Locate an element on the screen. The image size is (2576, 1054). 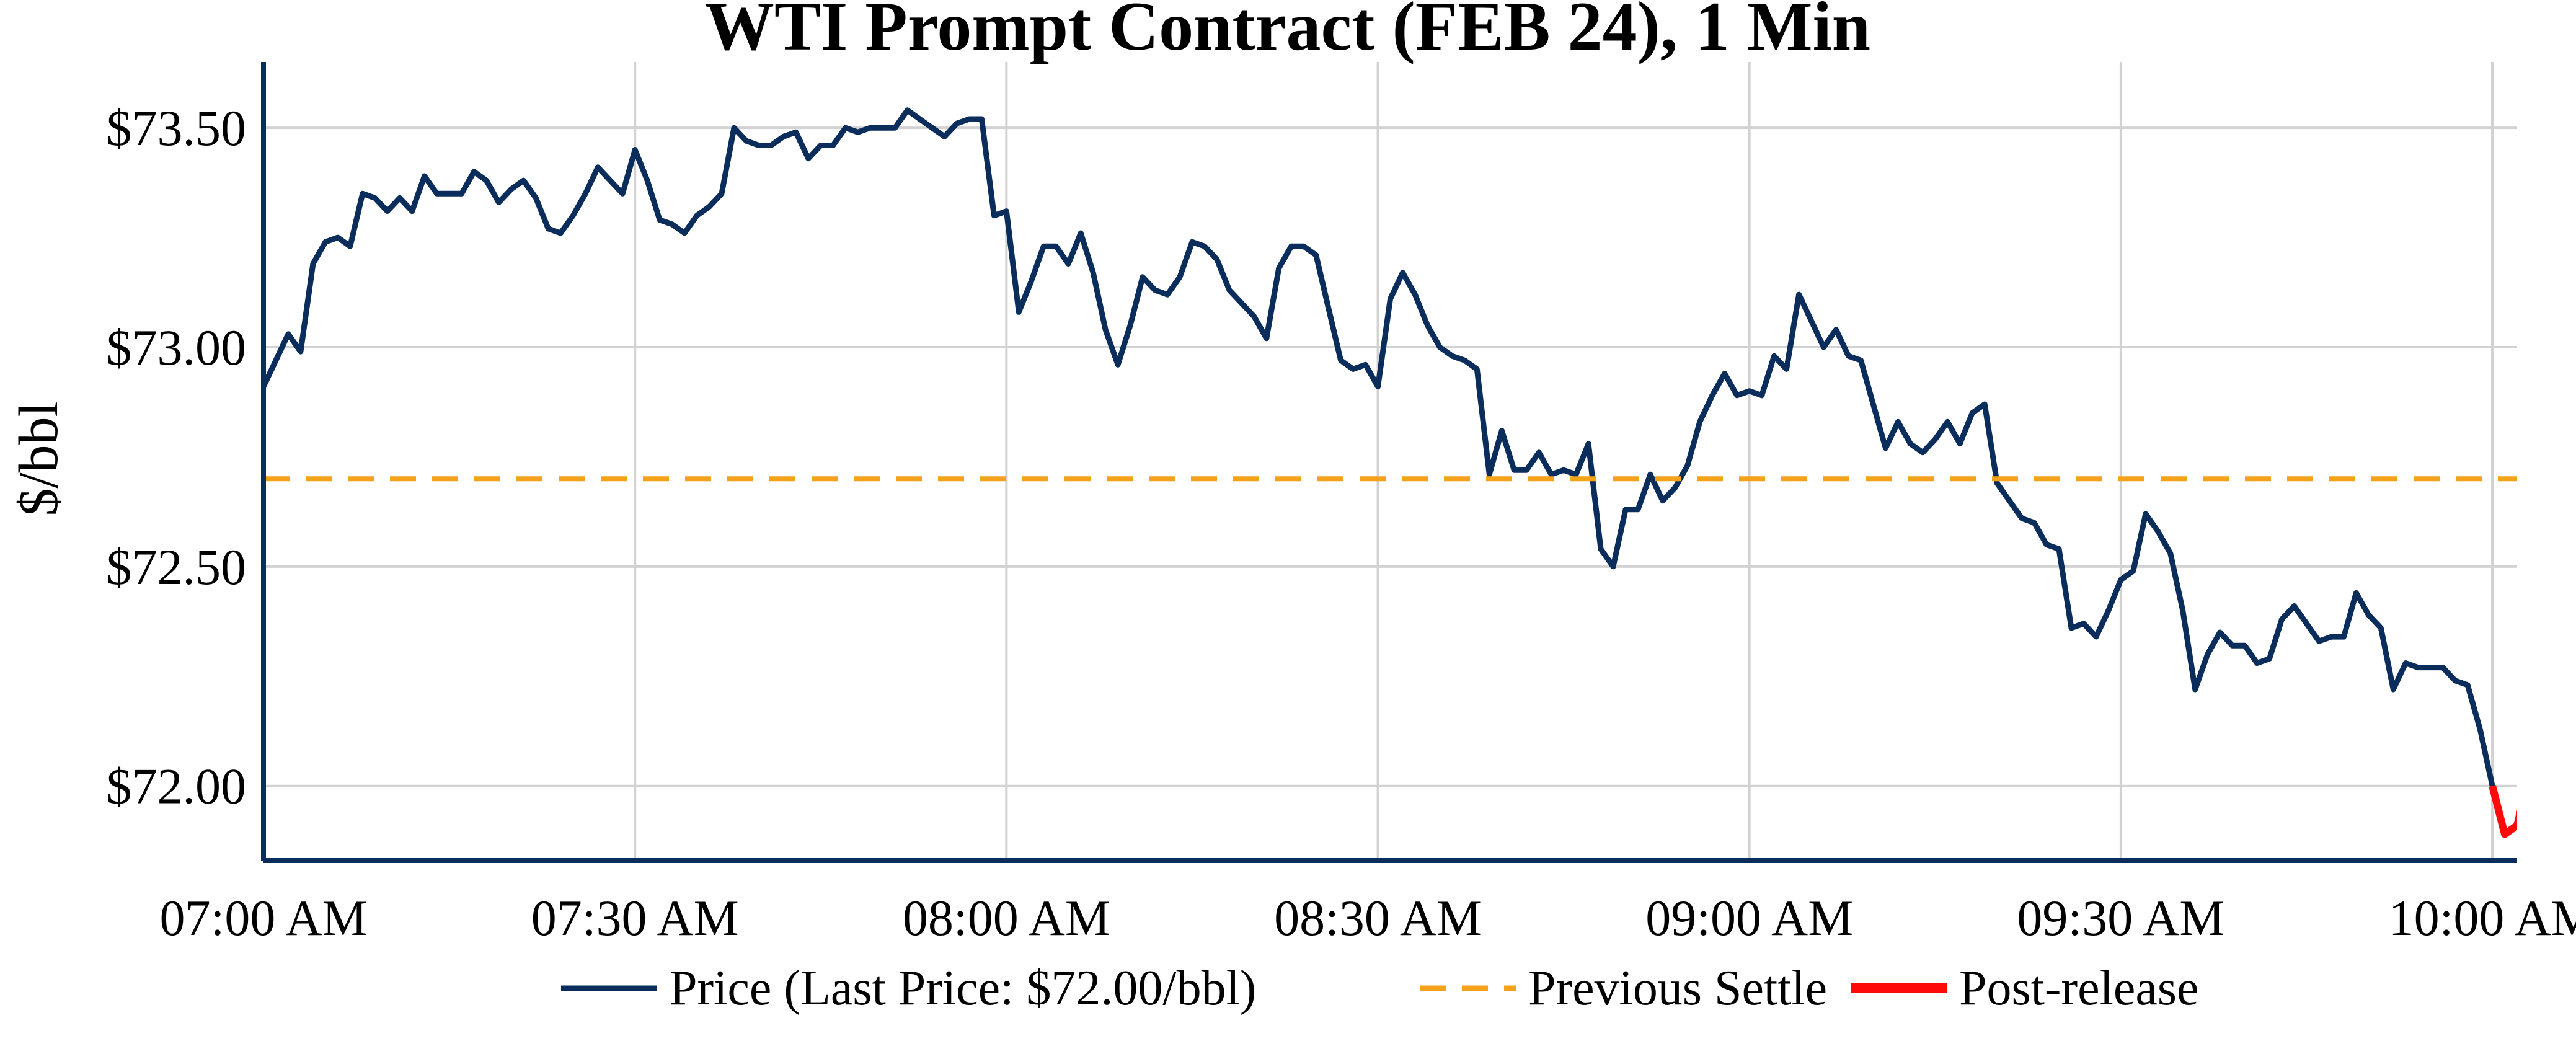
legend-item-price: Price (Last Price: $72.00/bbl) is located at coordinates (909, 988).